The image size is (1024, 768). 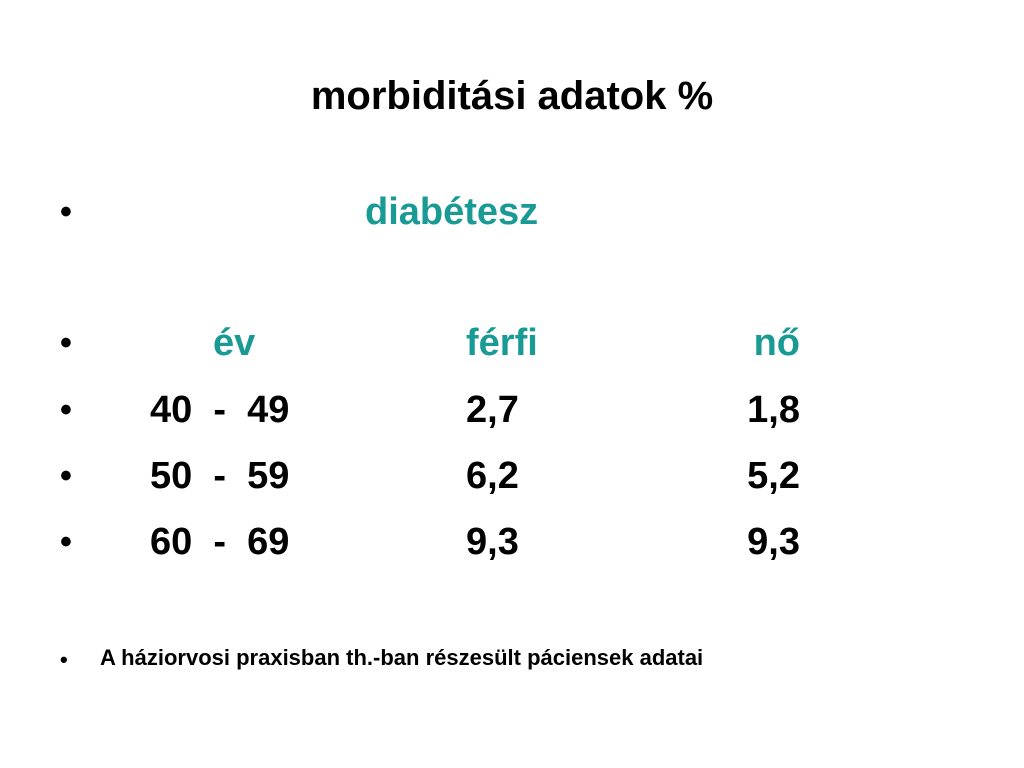 What do you see at coordinates (220, 410) in the screenshot?
I see `age-range: 40 - 49` at bounding box center [220, 410].